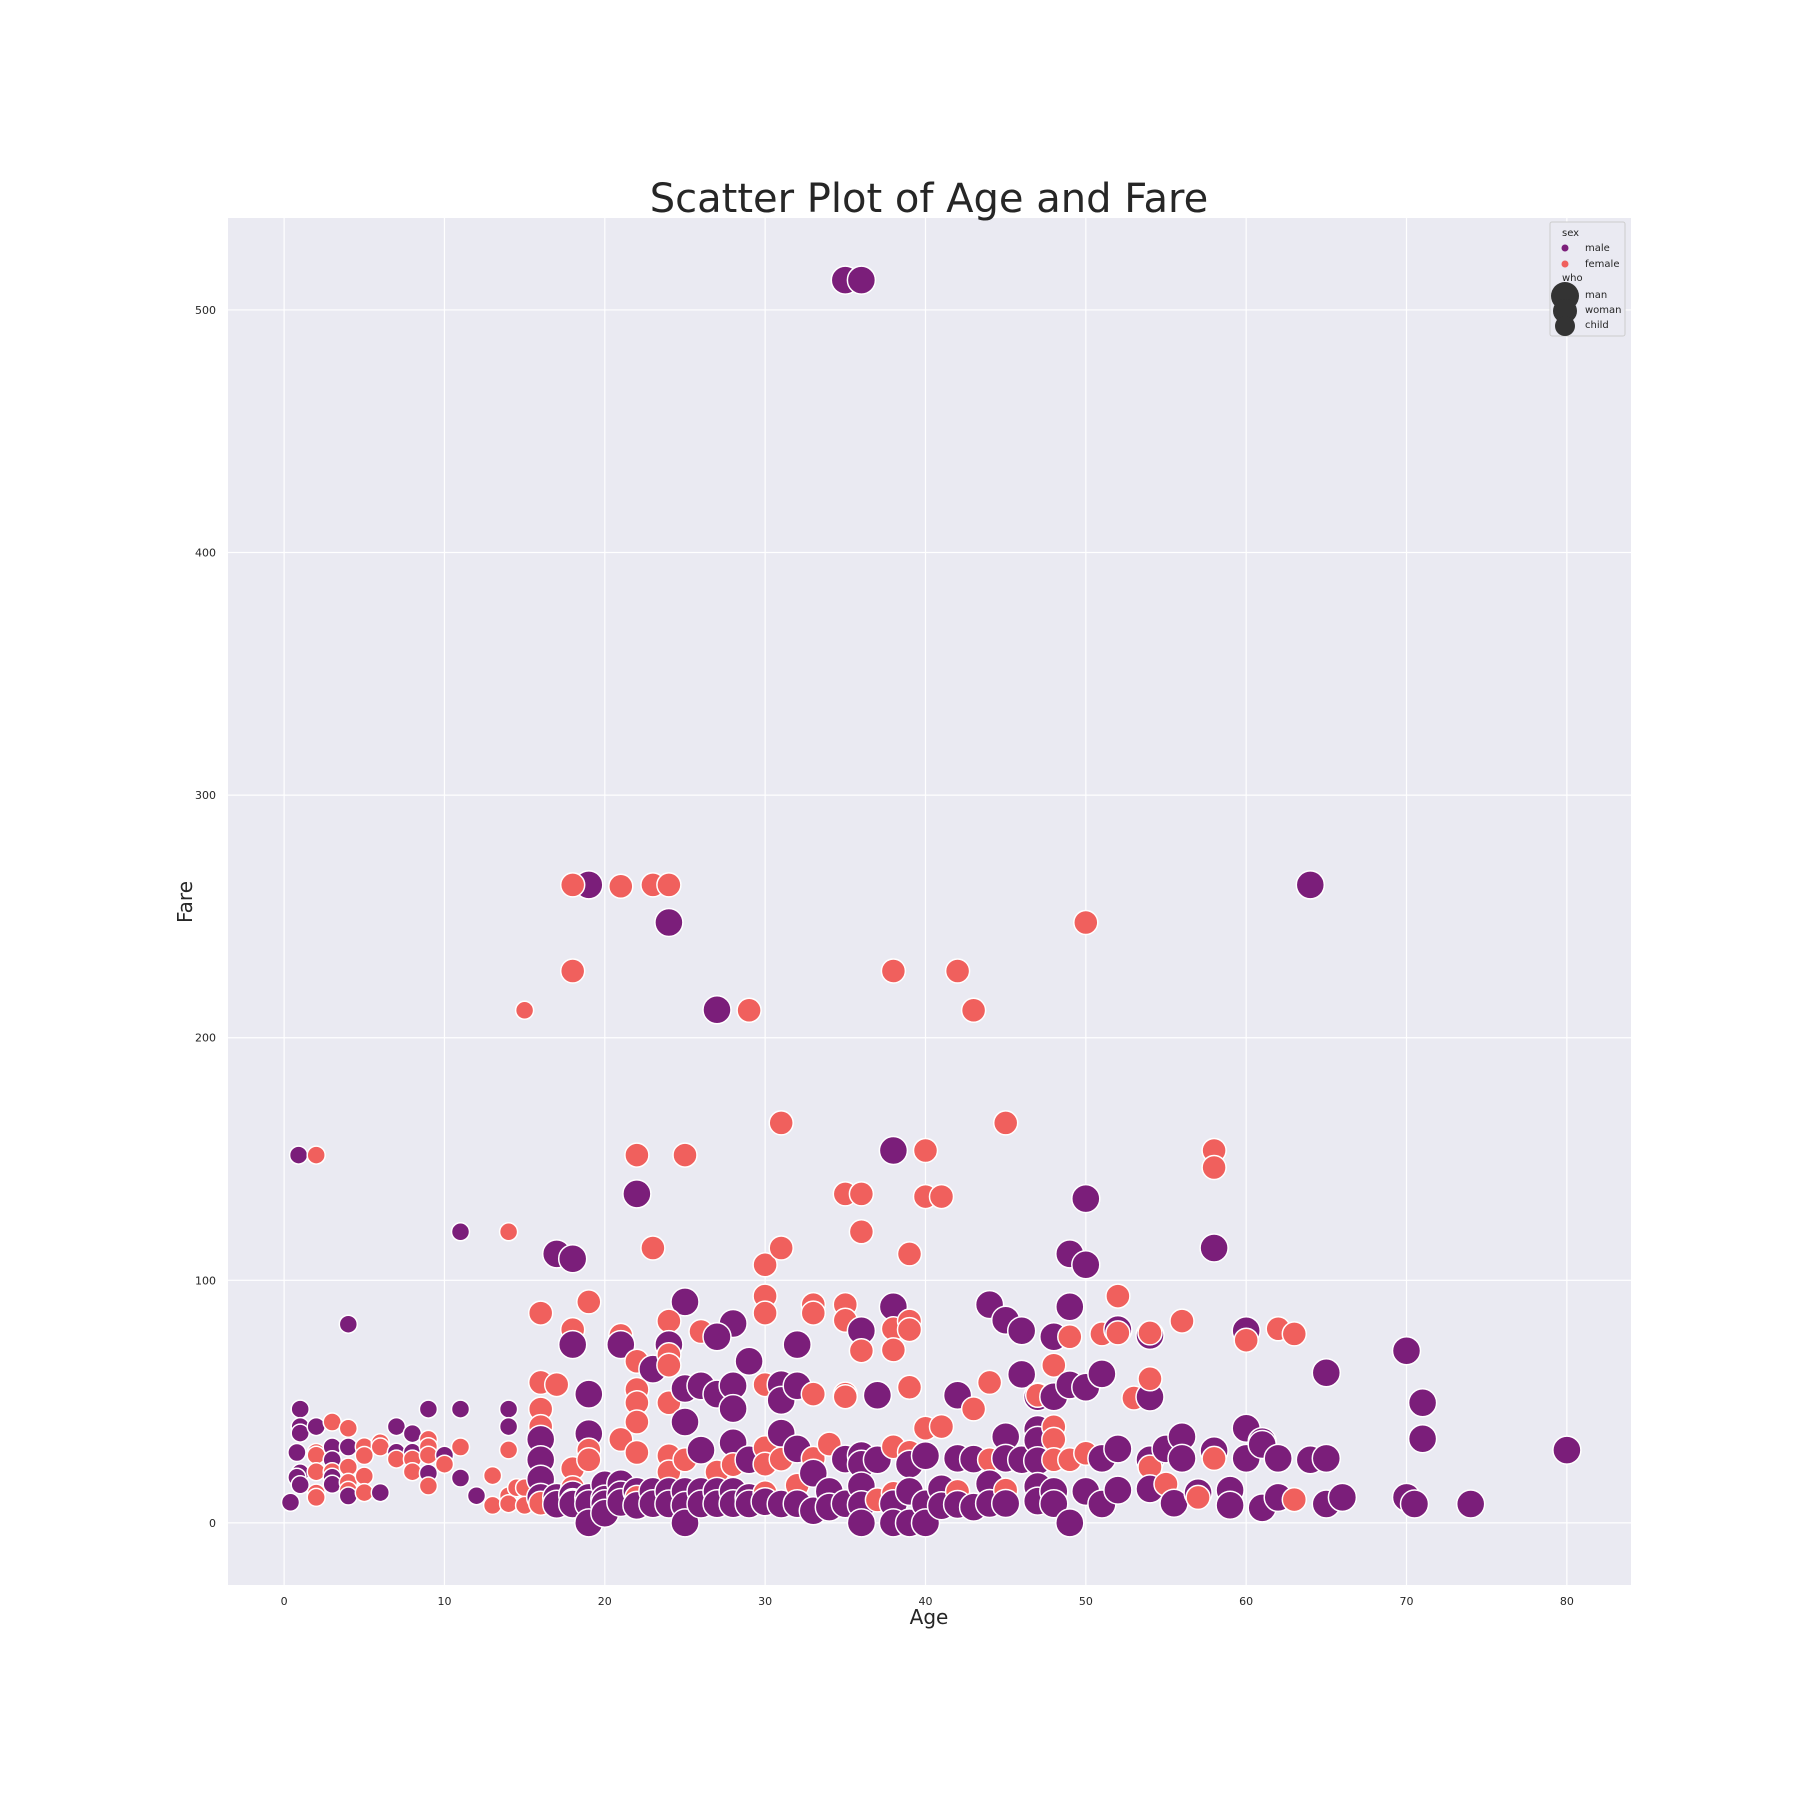 This screenshot has width=1800, height=1804. Describe the element at coordinates (1587, 279) in the screenshot. I see `legend: sex male female who man woman child` at that location.